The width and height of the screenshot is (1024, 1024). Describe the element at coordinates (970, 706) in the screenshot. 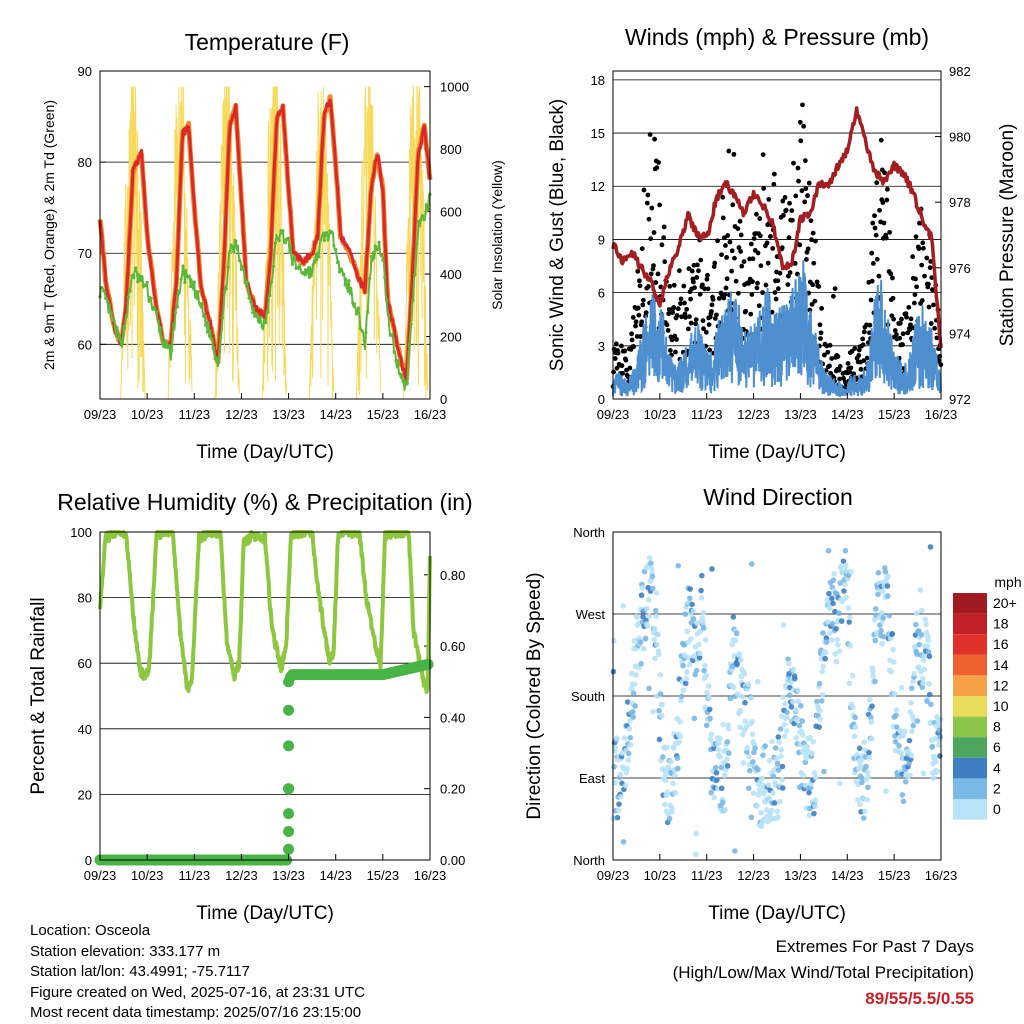

I see `colorbar-swatch` at that location.